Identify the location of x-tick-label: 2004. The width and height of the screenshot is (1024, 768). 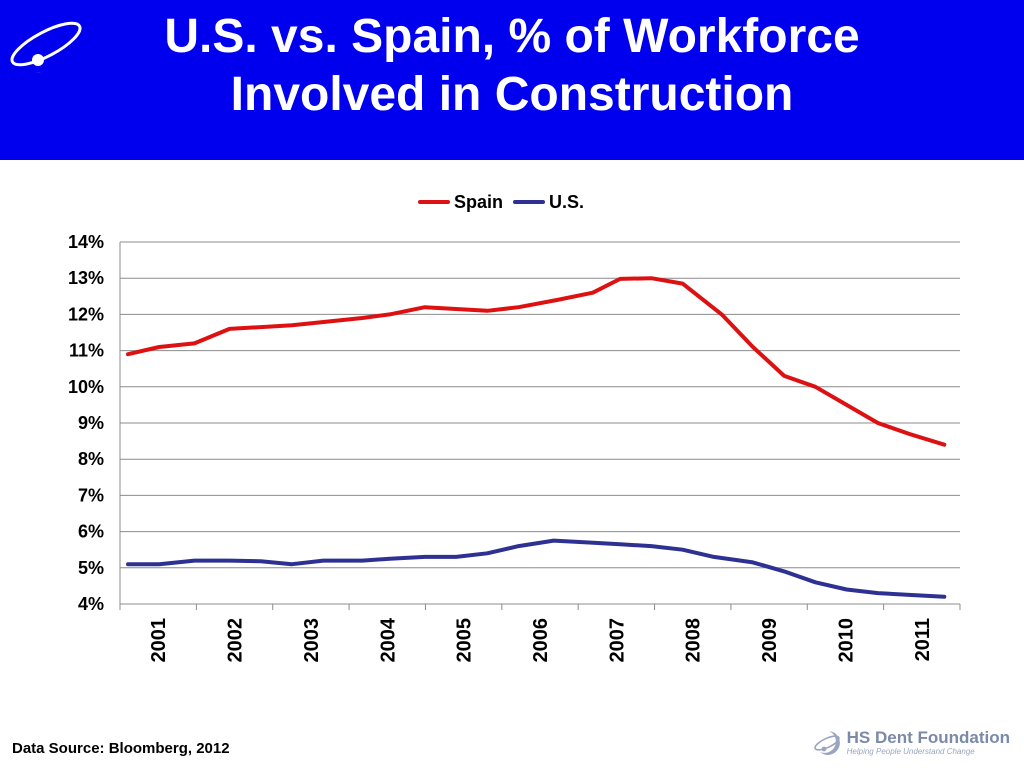
(388, 639).